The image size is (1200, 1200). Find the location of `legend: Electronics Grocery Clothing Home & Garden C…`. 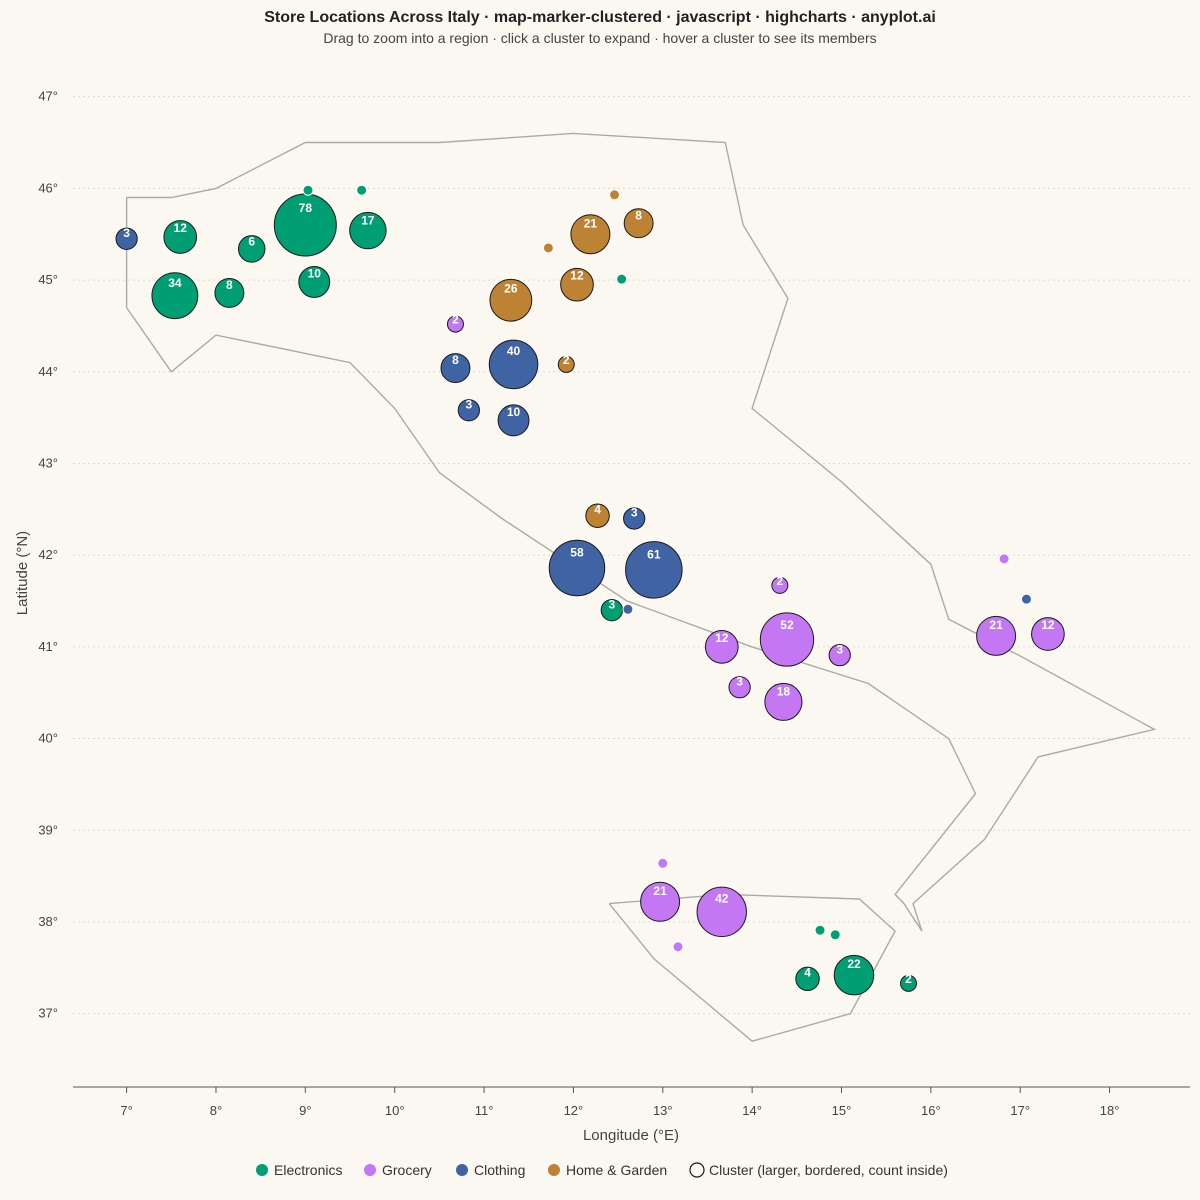

legend: Electronics Grocery Clothing Home & Garden C… is located at coordinates (602, 1170).